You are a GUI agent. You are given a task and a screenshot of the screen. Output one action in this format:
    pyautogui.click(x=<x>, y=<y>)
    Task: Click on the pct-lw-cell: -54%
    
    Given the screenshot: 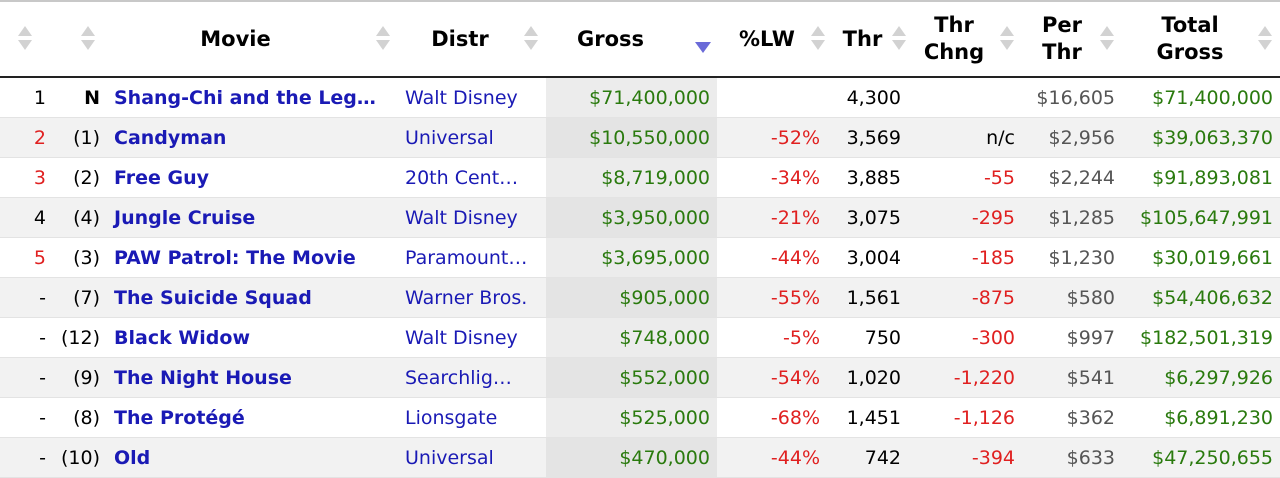 What is the action you would take?
    pyautogui.click(x=772, y=377)
    